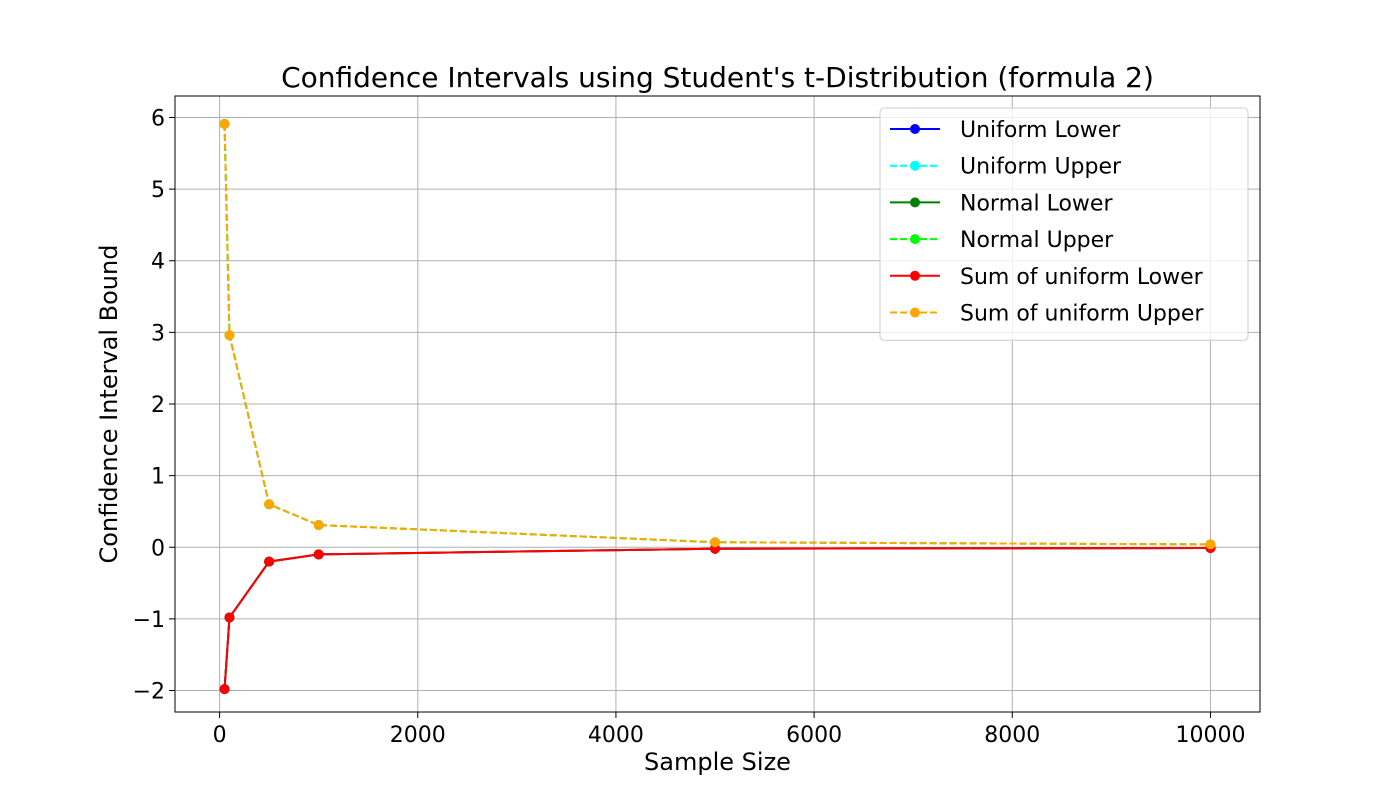 The height and width of the screenshot is (804, 1400). I want to click on y-tick-label: 5, so click(158, 190).